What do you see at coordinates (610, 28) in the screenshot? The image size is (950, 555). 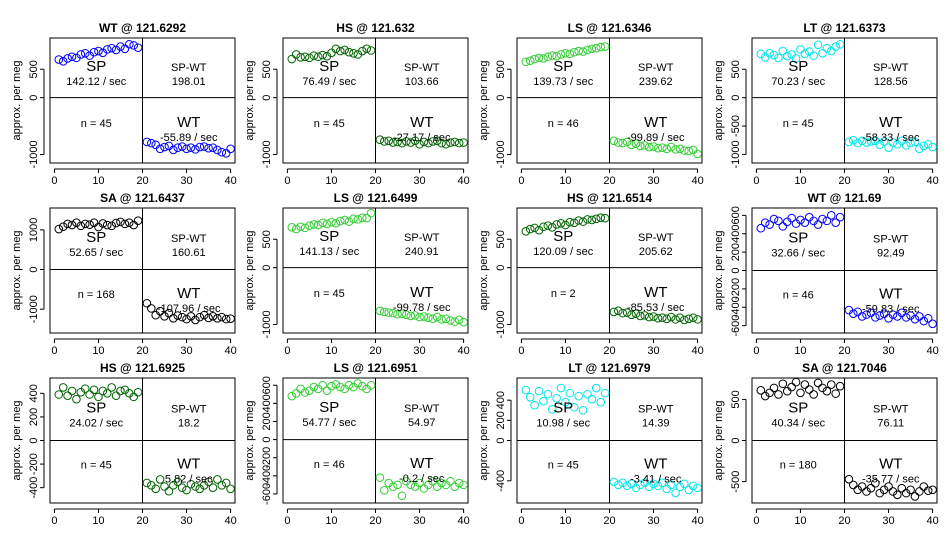 I see `panel-title: LS @ 121.6346` at bounding box center [610, 28].